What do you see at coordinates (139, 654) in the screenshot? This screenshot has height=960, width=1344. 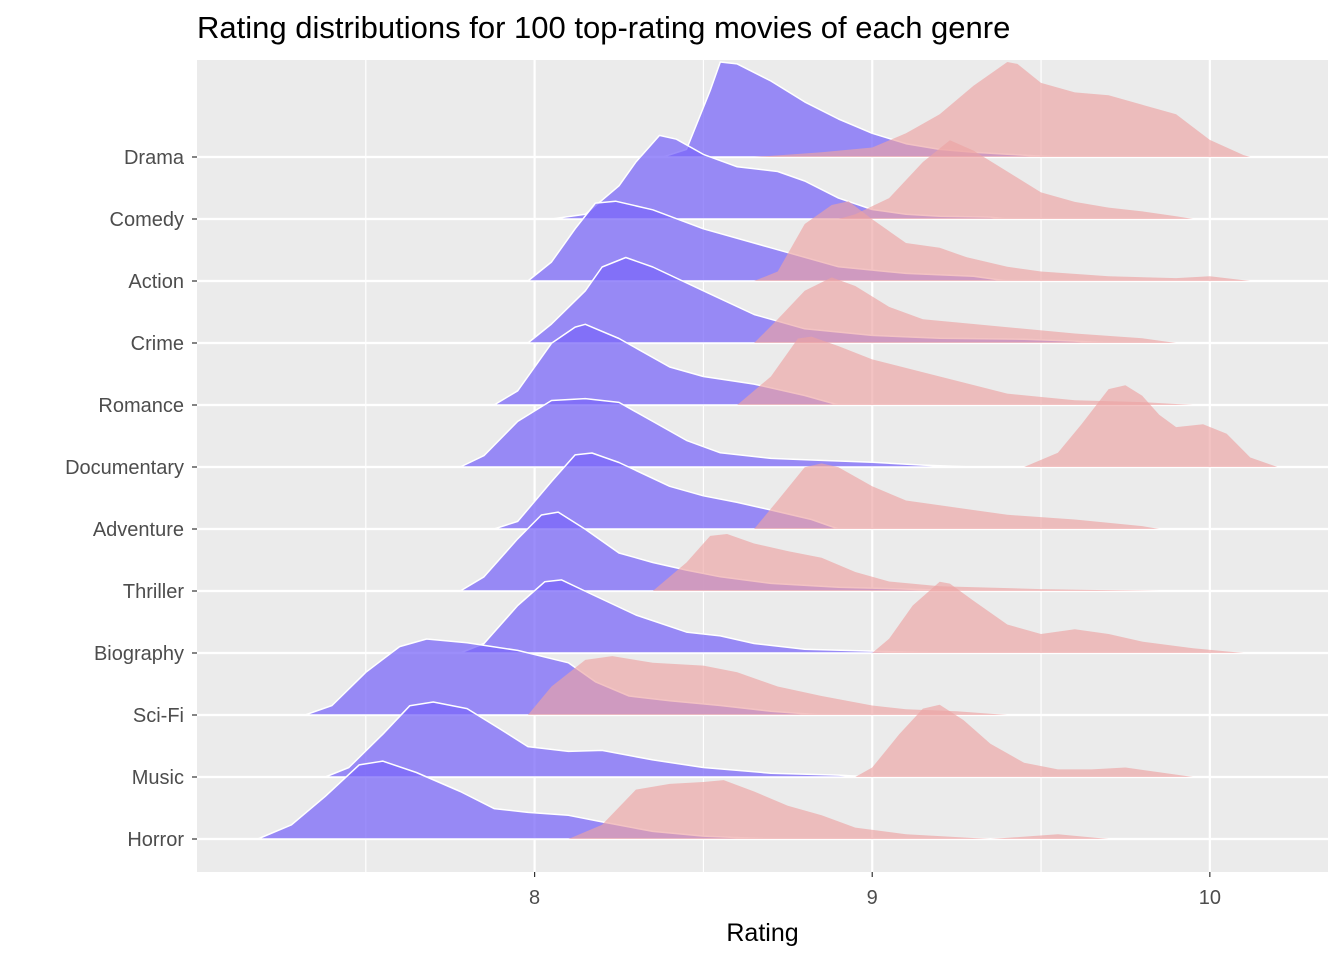 I see `y-tick-label: Biography` at bounding box center [139, 654].